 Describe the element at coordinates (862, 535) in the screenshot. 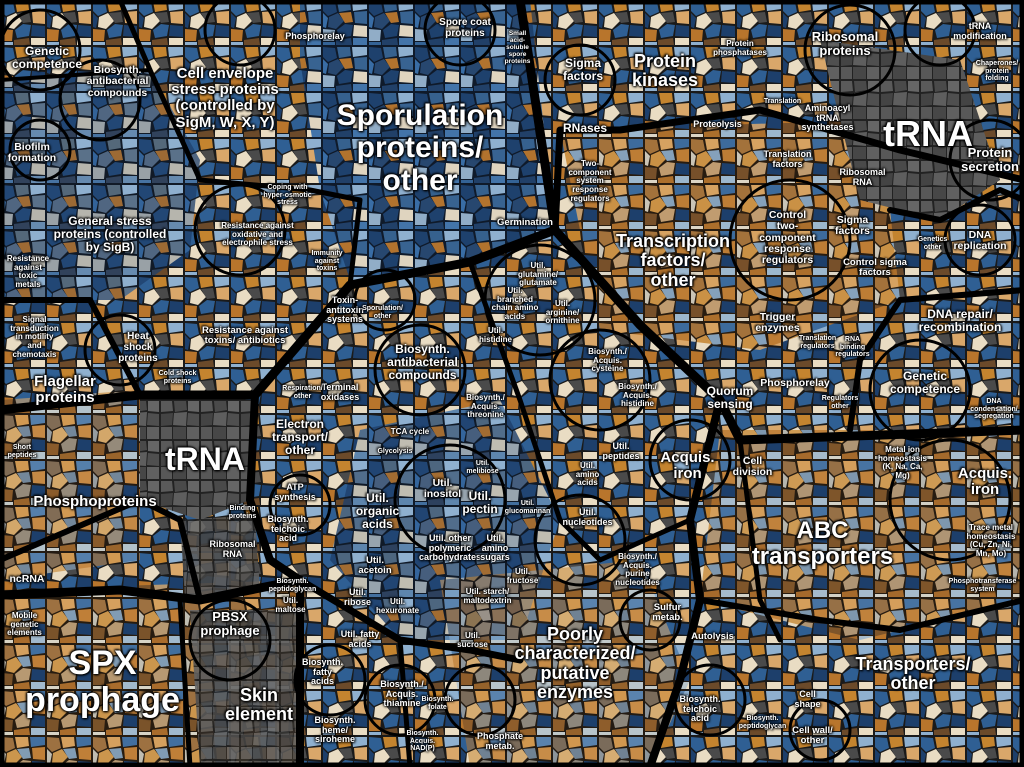

I see `abc-region` at that location.